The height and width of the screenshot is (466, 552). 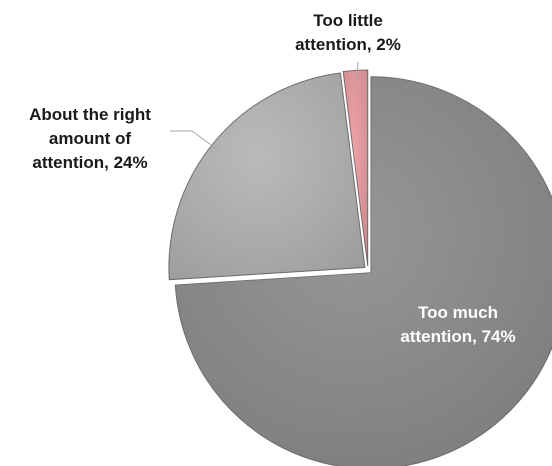 I want to click on slice-label-line: attention, 24%, so click(x=89, y=162).